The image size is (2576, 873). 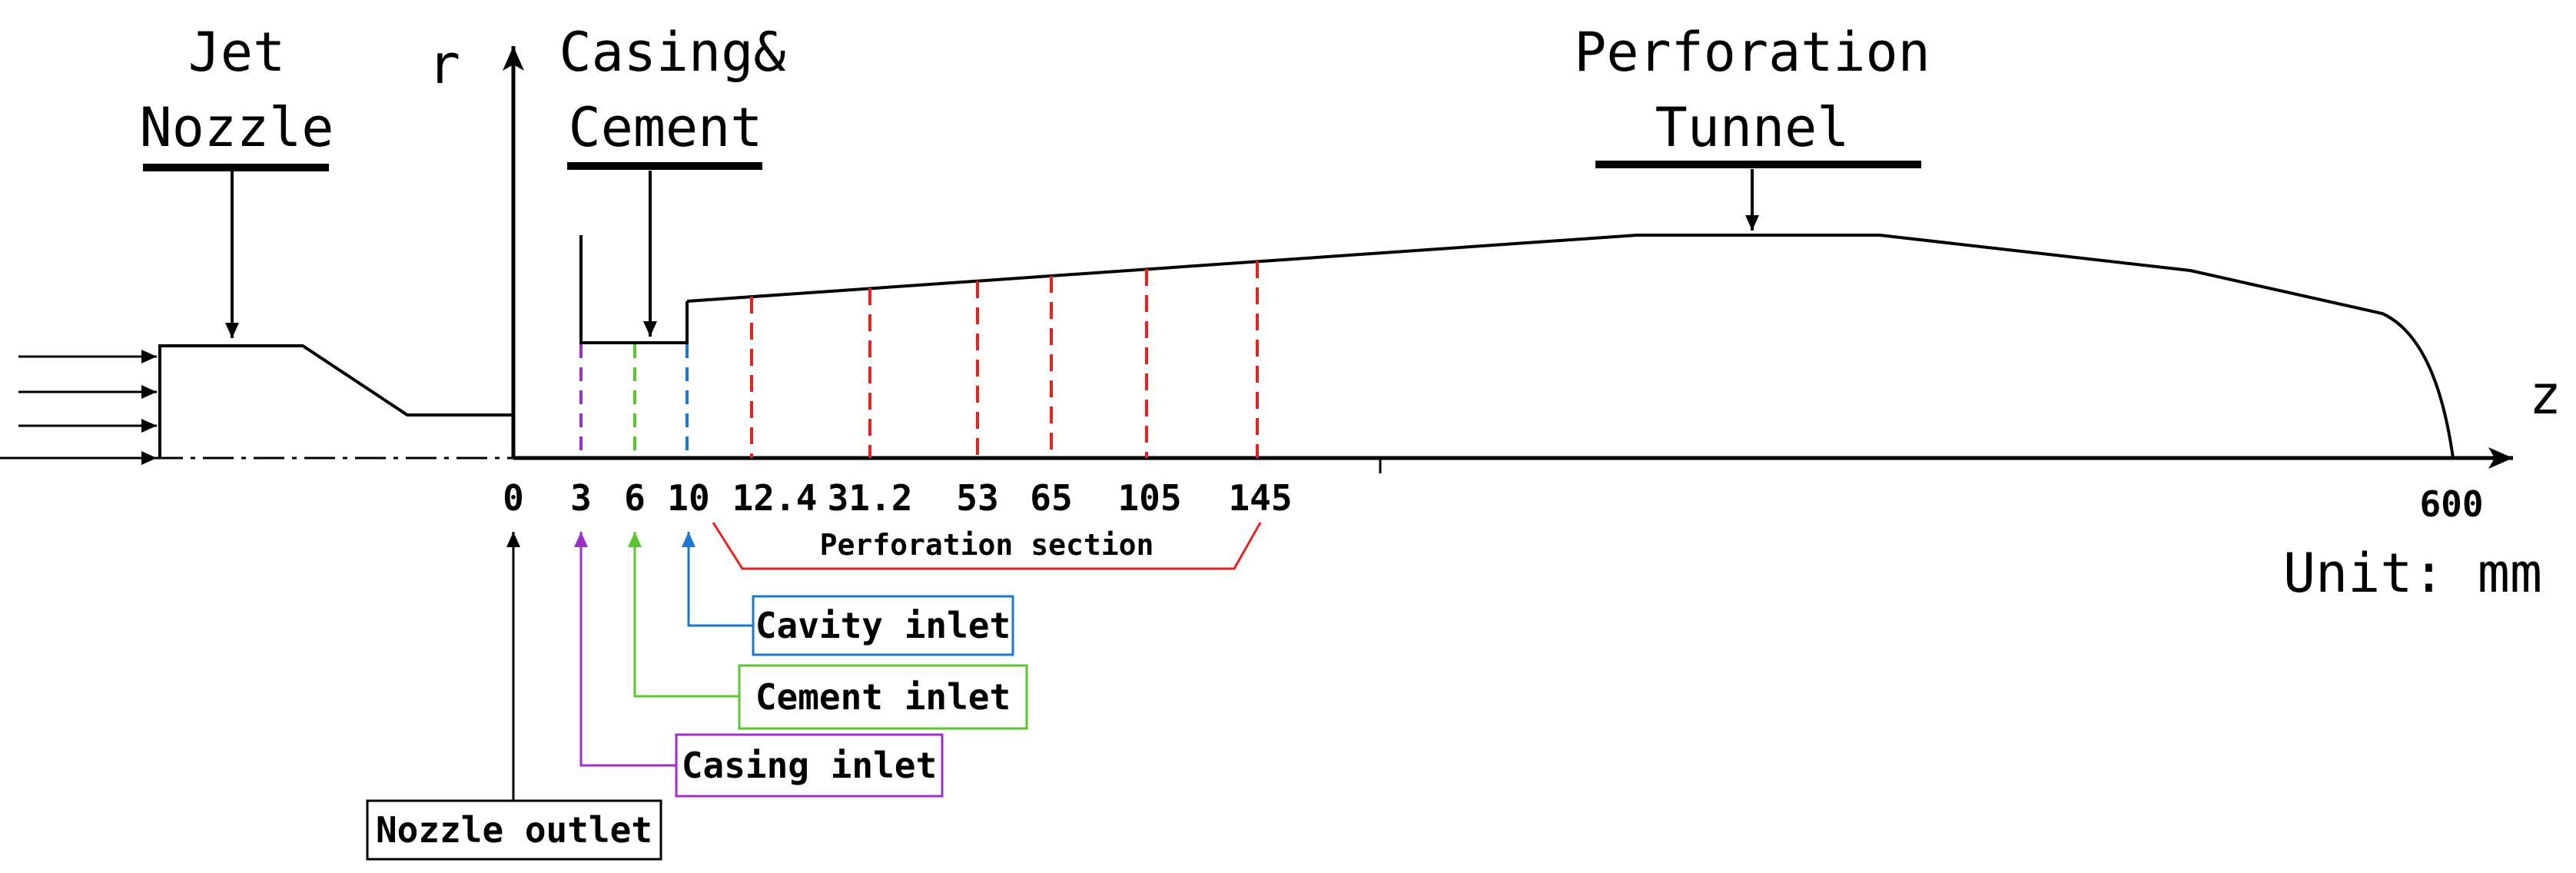 I want to click on casing-inlet-connector, so click(x=625, y=649).